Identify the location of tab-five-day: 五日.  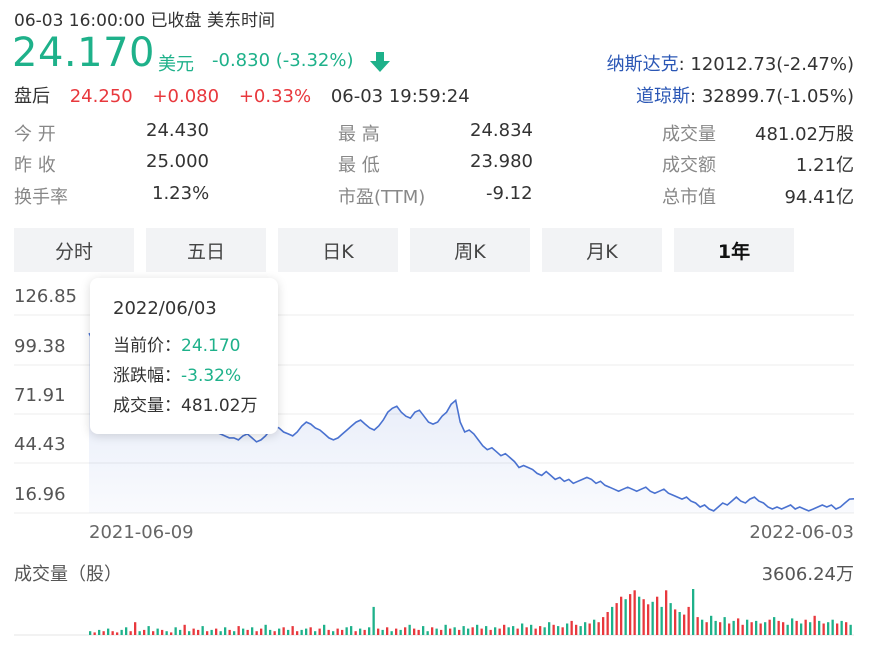
(206, 250).